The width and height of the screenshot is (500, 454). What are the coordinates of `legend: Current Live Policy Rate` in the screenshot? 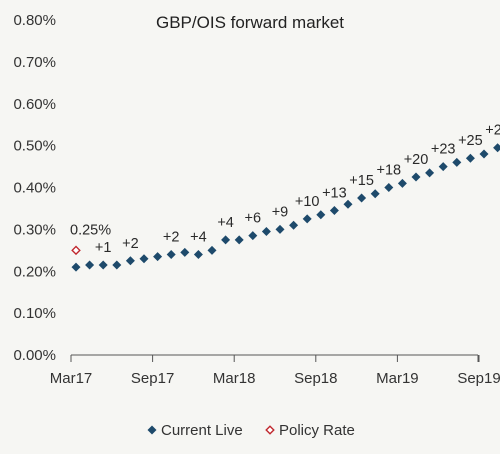 It's located at (251, 430).